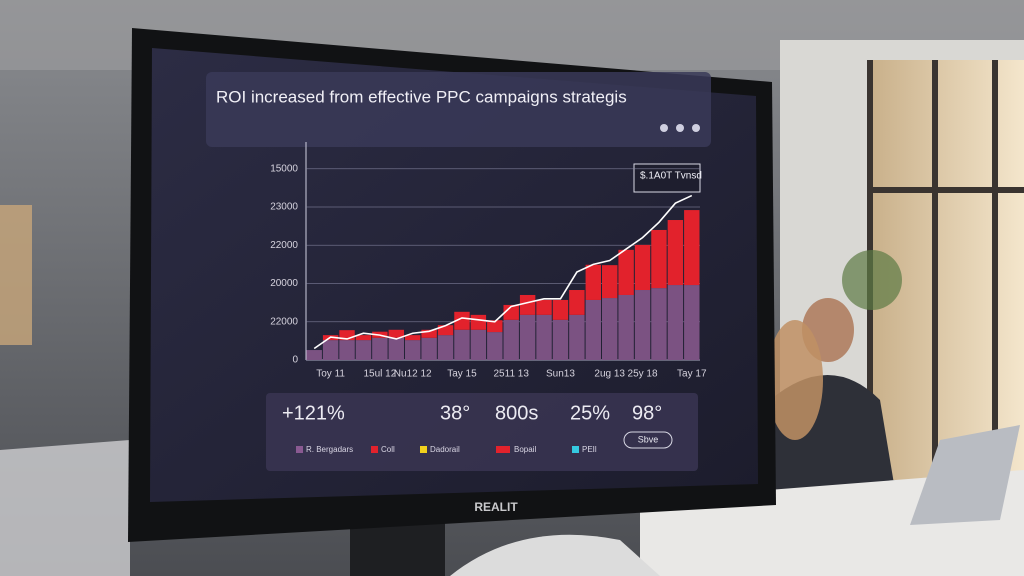 The image size is (1024, 576). What do you see at coordinates (496, 507) in the screenshot?
I see `brand: REALIT` at bounding box center [496, 507].